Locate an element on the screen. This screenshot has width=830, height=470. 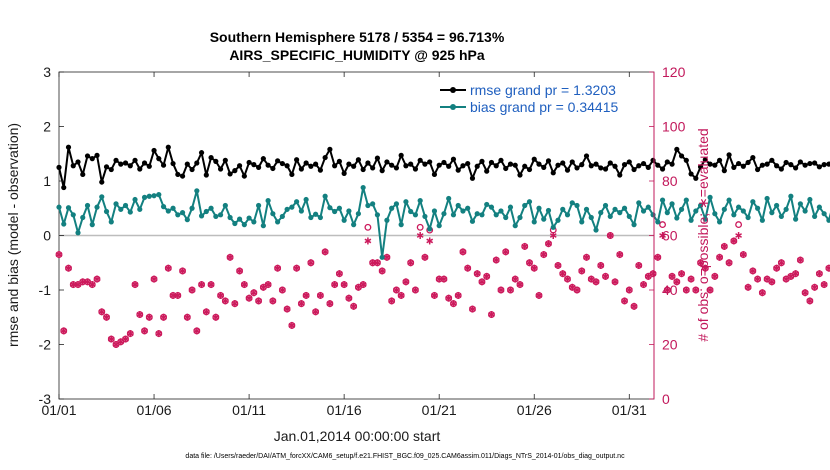
legend-bias-label: bias grand pr = 0.34415 is located at coordinates (544, 107).